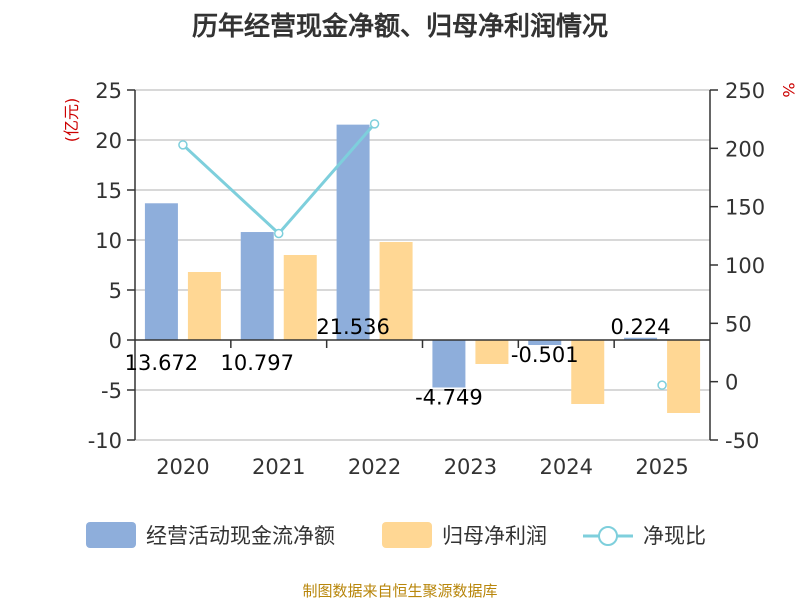 The image size is (800, 600). Describe the element at coordinates (278, 467) in the screenshot. I see `x-tick-label: 2021` at that location.